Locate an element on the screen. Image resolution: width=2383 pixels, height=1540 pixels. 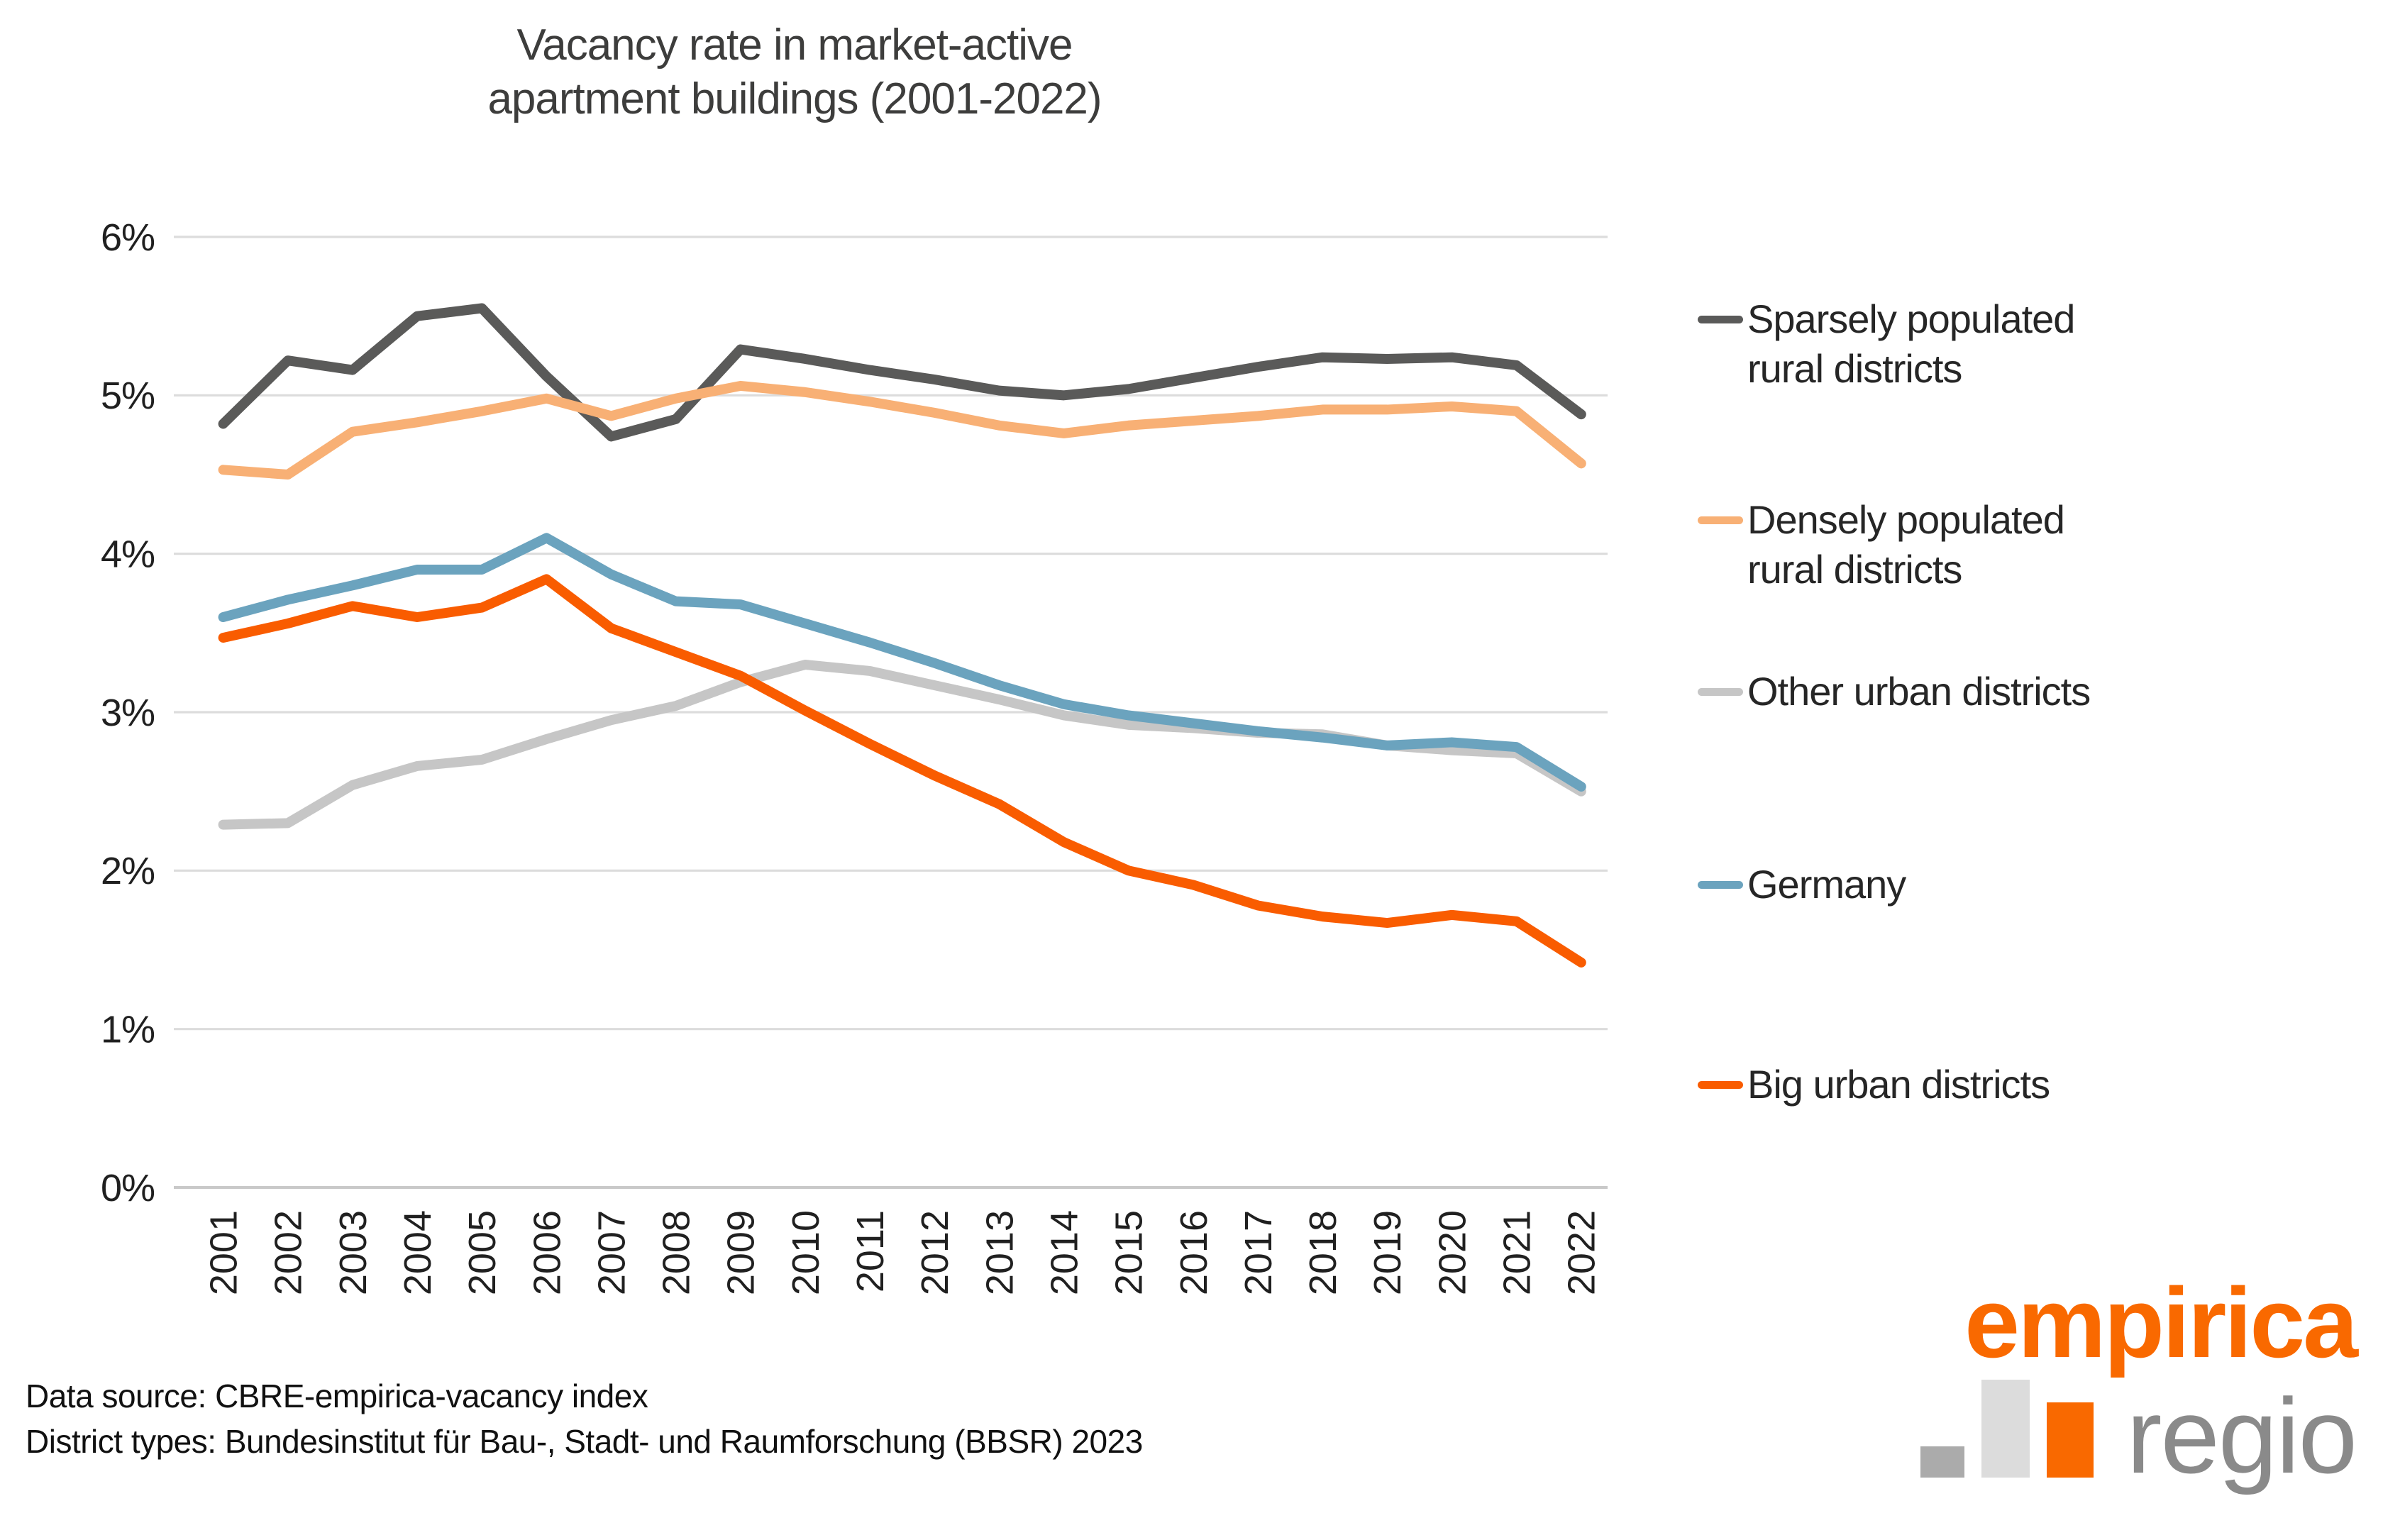
x-axis-label-2015: 2015 is located at coordinates (1129, 1252).